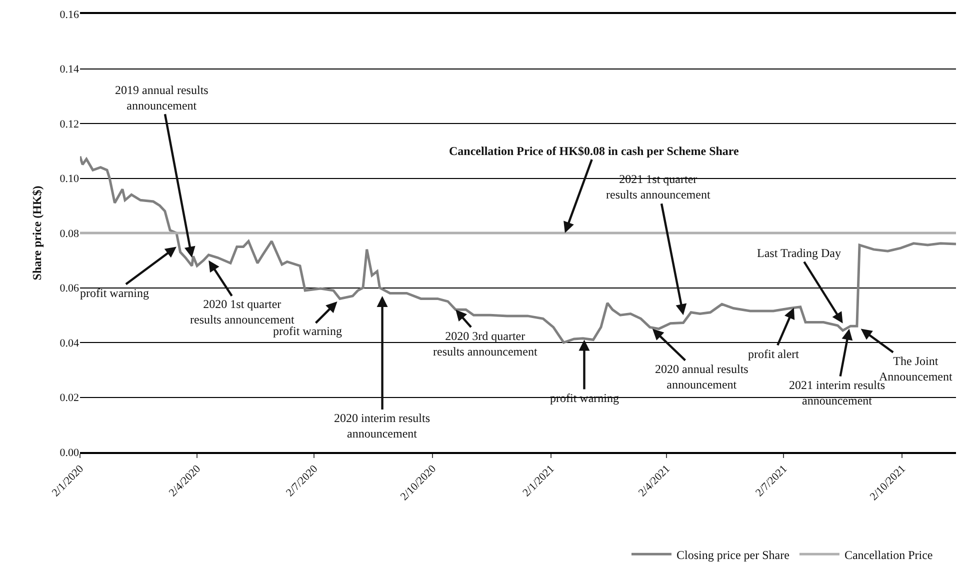 Image resolution: width=964 pixels, height=577 pixels. I want to click on y-tick-label: 0.16, so click(70, 14).